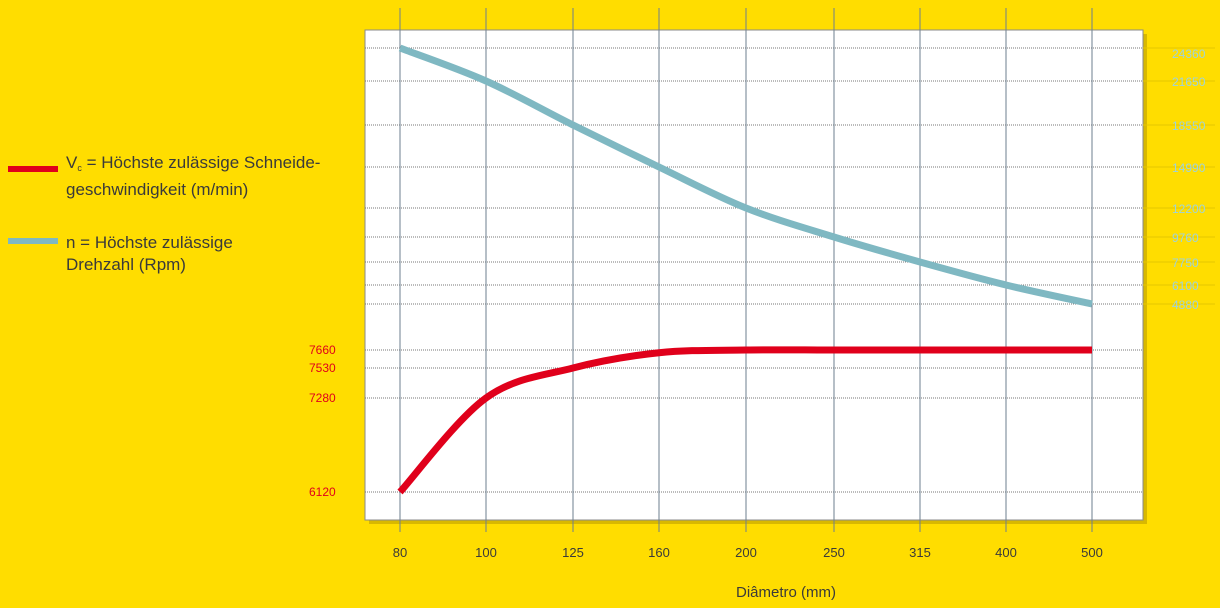 The height and width of the screenshot is (608, 1220). I want to click on x-tick-label: 250, so click(834, 552).